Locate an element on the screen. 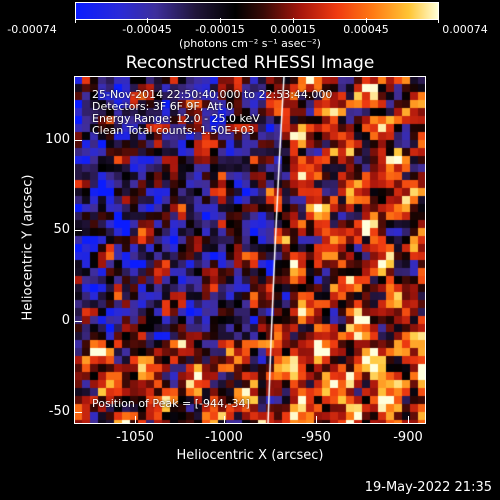 Image resolution: width=500 pixels, height=500 pixels. colorbar-units: (photons cm⁻² s⁻¹ asec⁻²) is located at coordinates (250, 43).